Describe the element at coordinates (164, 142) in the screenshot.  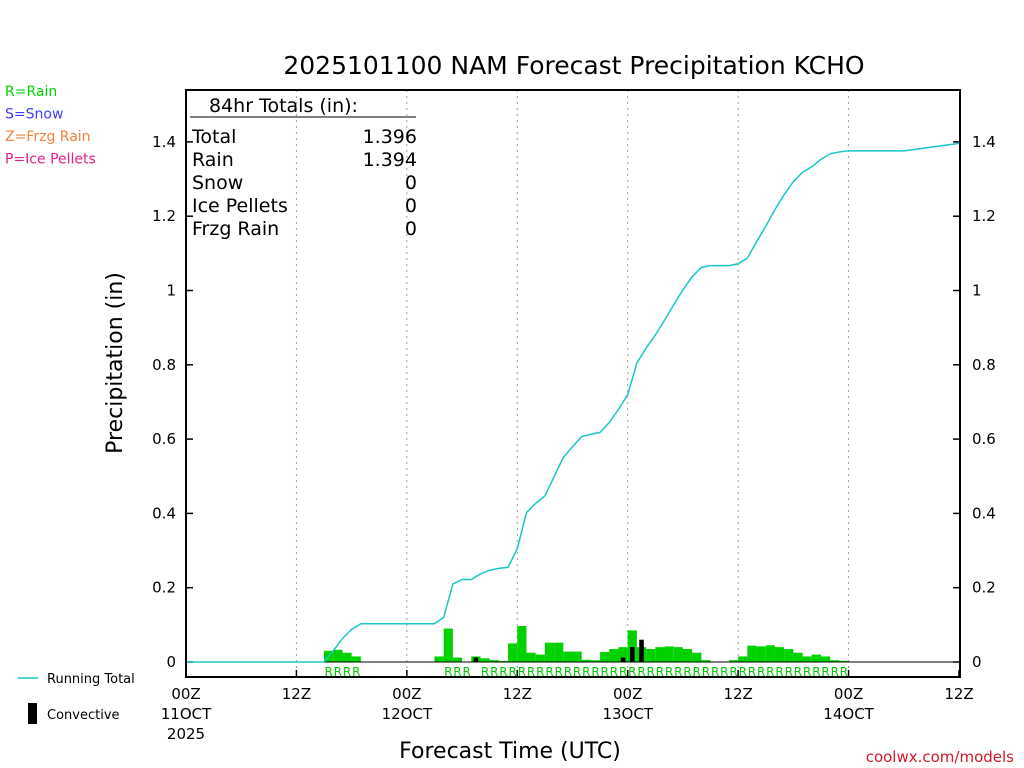
I see `y-tick-label-left: 1.4` at that location.